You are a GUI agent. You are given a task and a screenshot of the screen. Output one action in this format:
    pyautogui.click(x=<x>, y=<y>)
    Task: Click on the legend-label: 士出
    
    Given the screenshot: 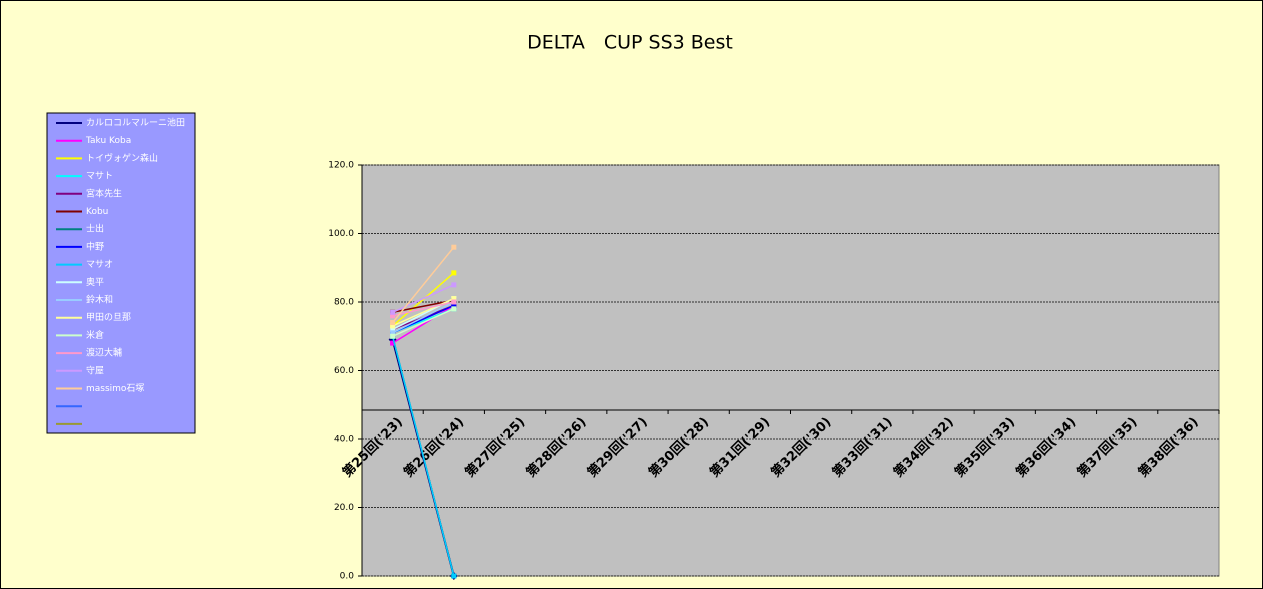 What is the action you would take?
    pyautogui.click(x=95, y=229)
    